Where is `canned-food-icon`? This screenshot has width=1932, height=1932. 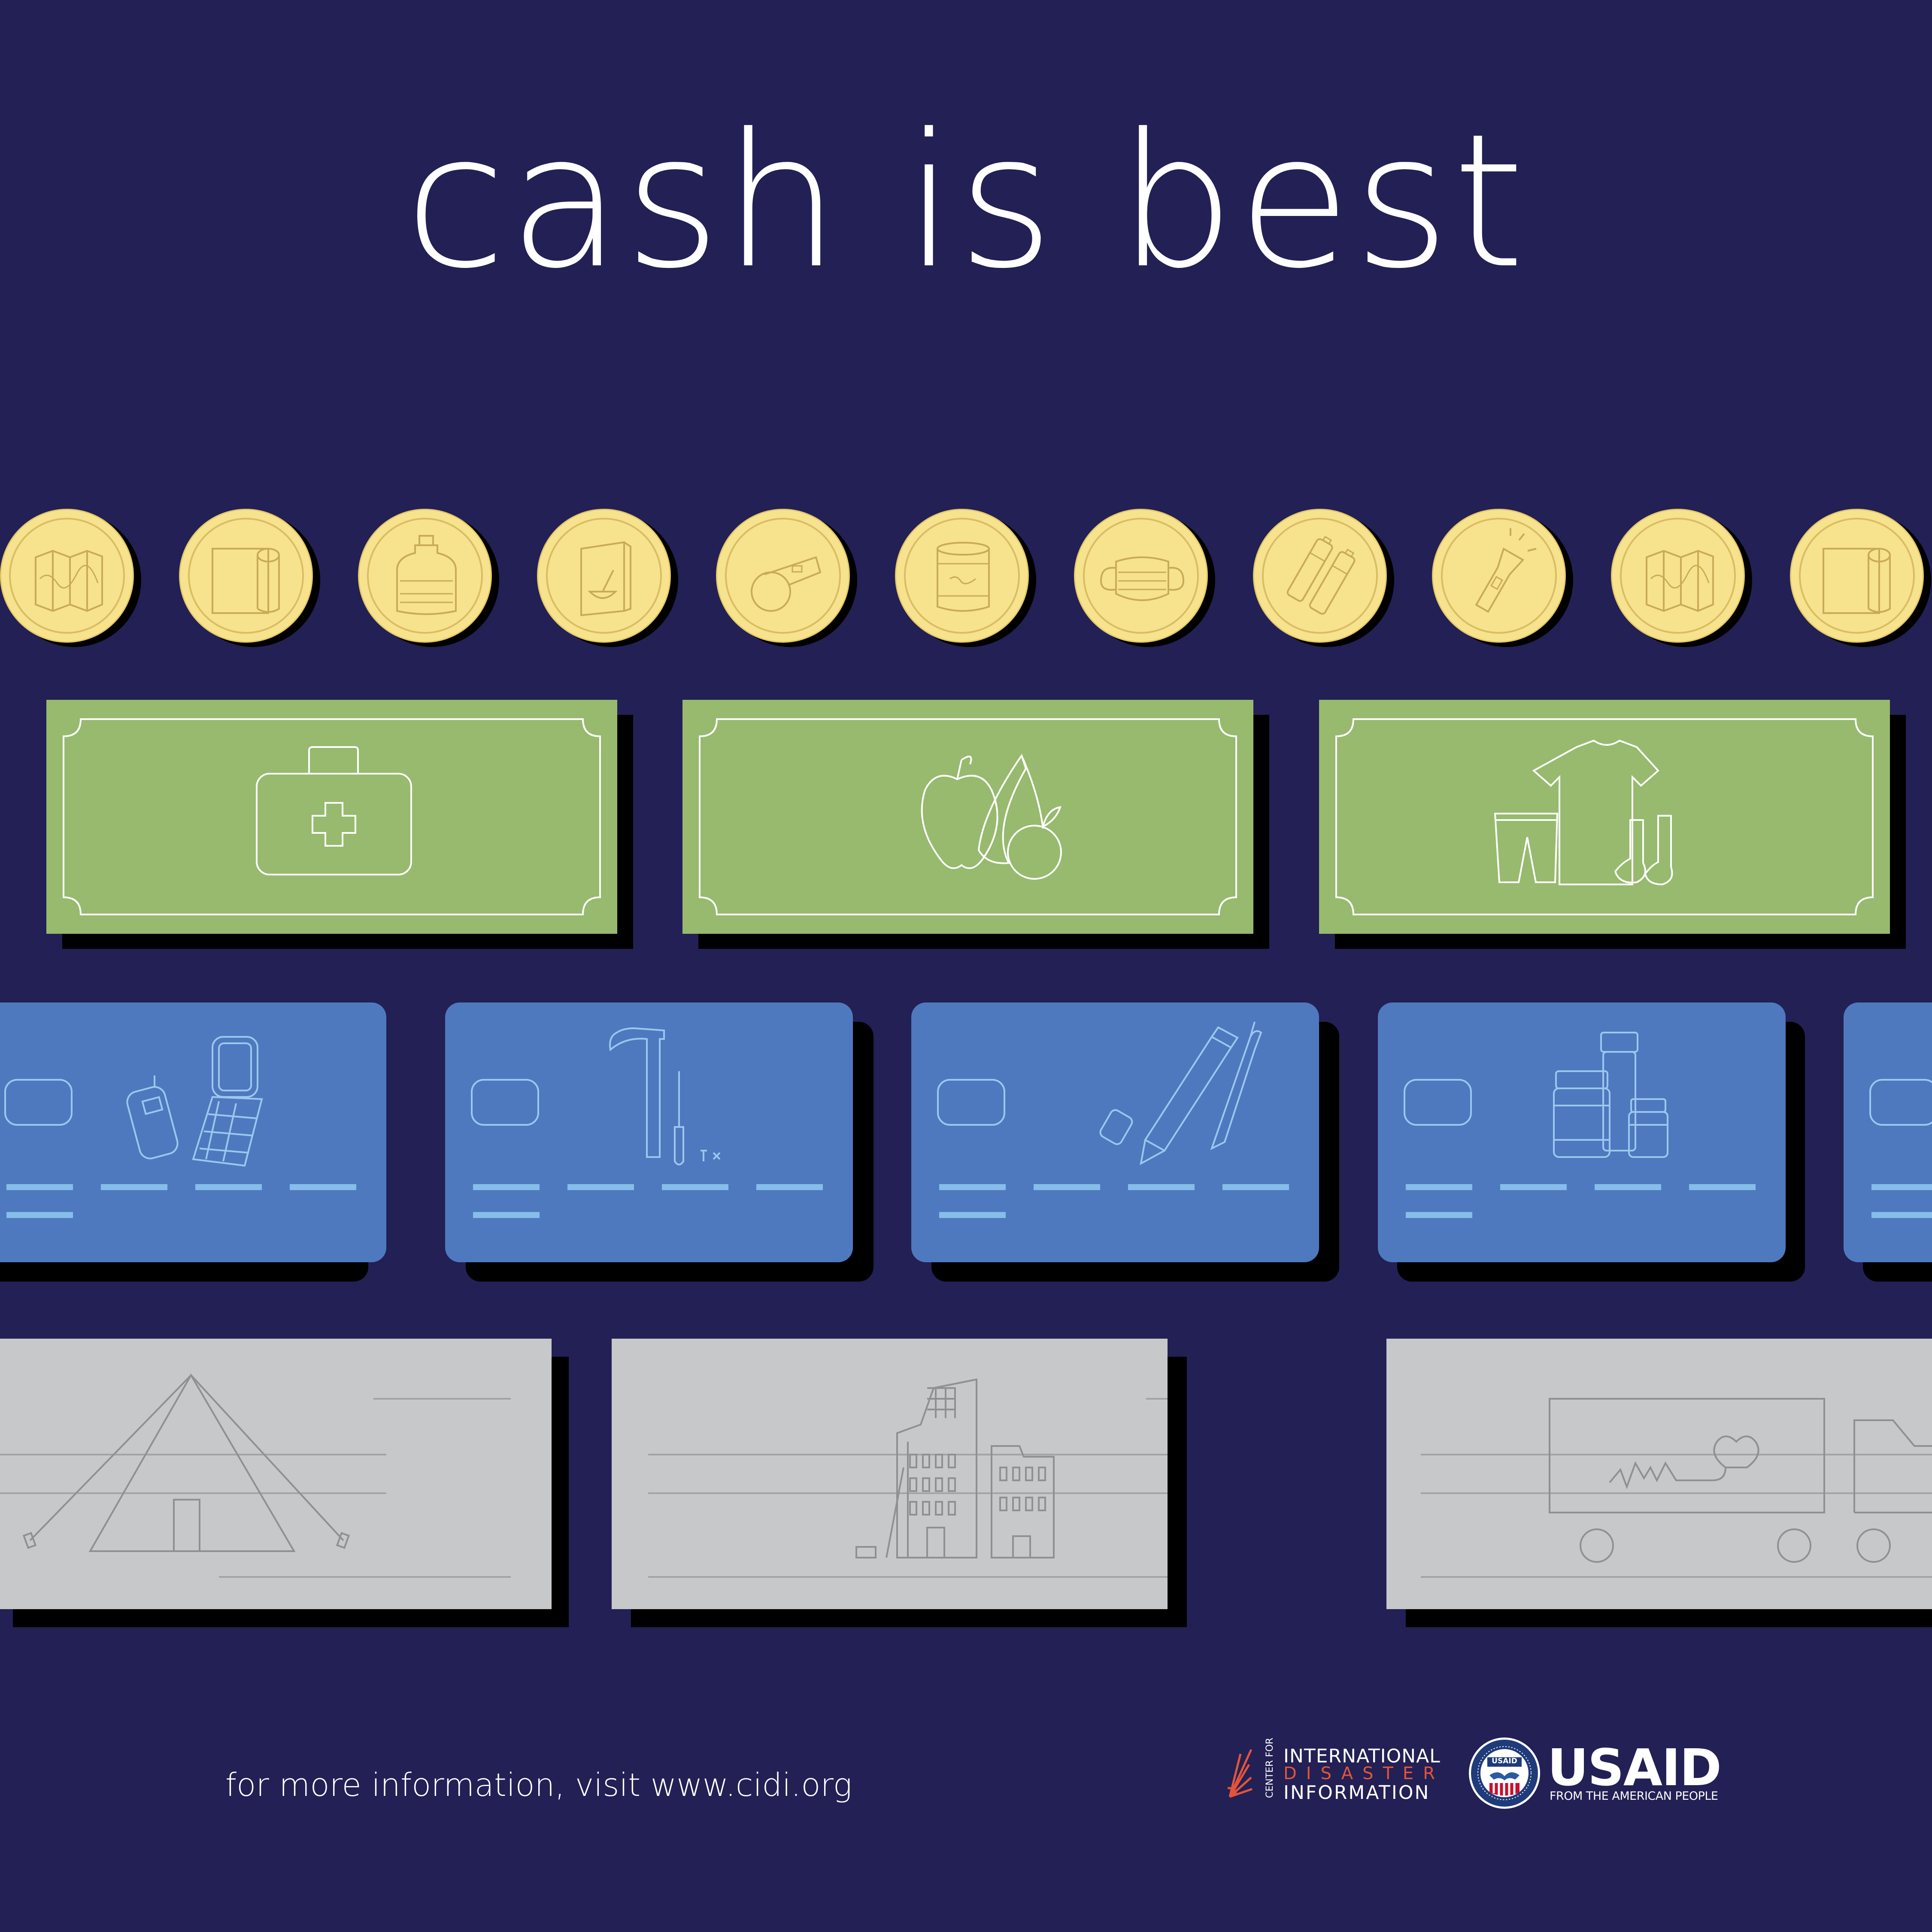
canned-food-icon is located at coordinates (963, 577).